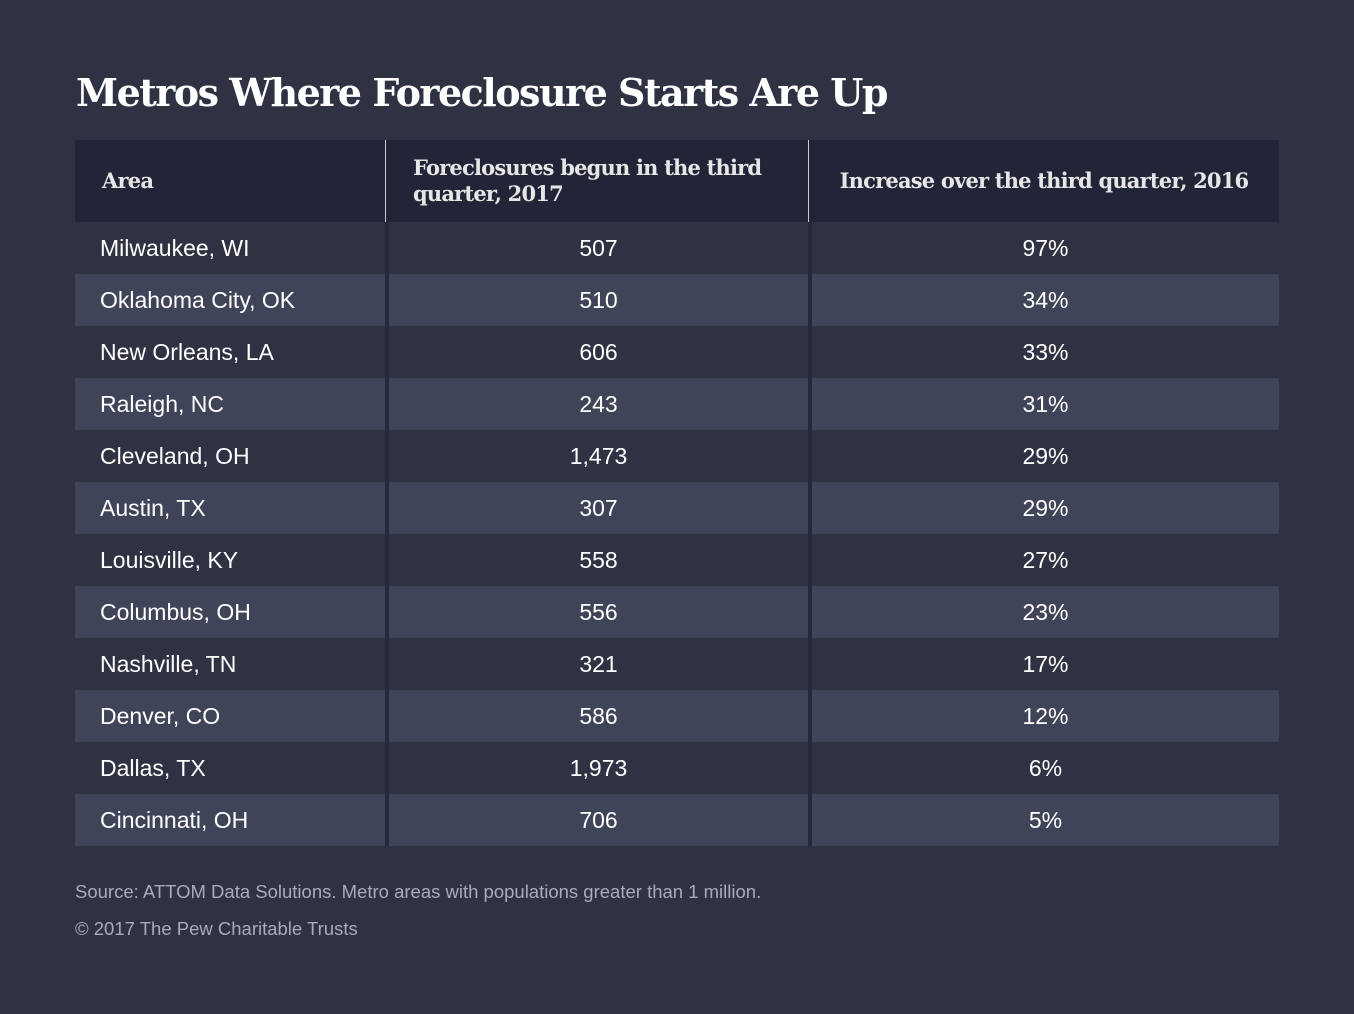  What do you see at coordinates (596, 352) in the screenshot?
I see `cell-foreclosures: 606` at bounding box center [596, 352].